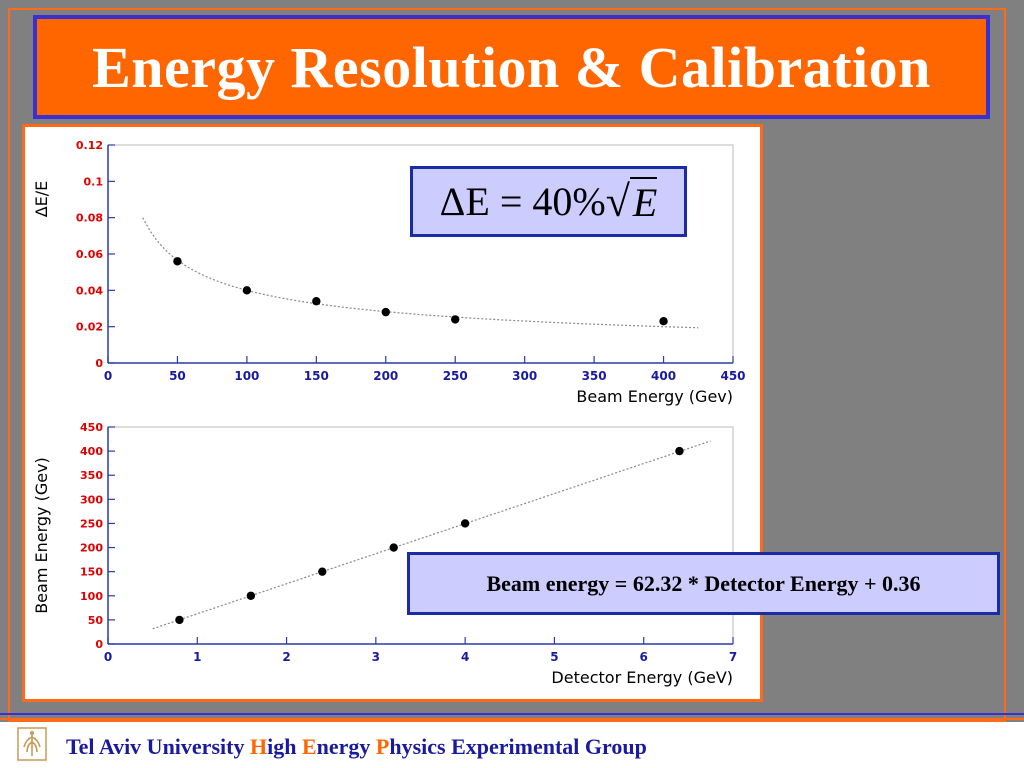 This screenshot has width=1024, height=768. Describe the element at coordinates (286, 657) in the screenshot. I see `x-tick-label: 2` at that location.